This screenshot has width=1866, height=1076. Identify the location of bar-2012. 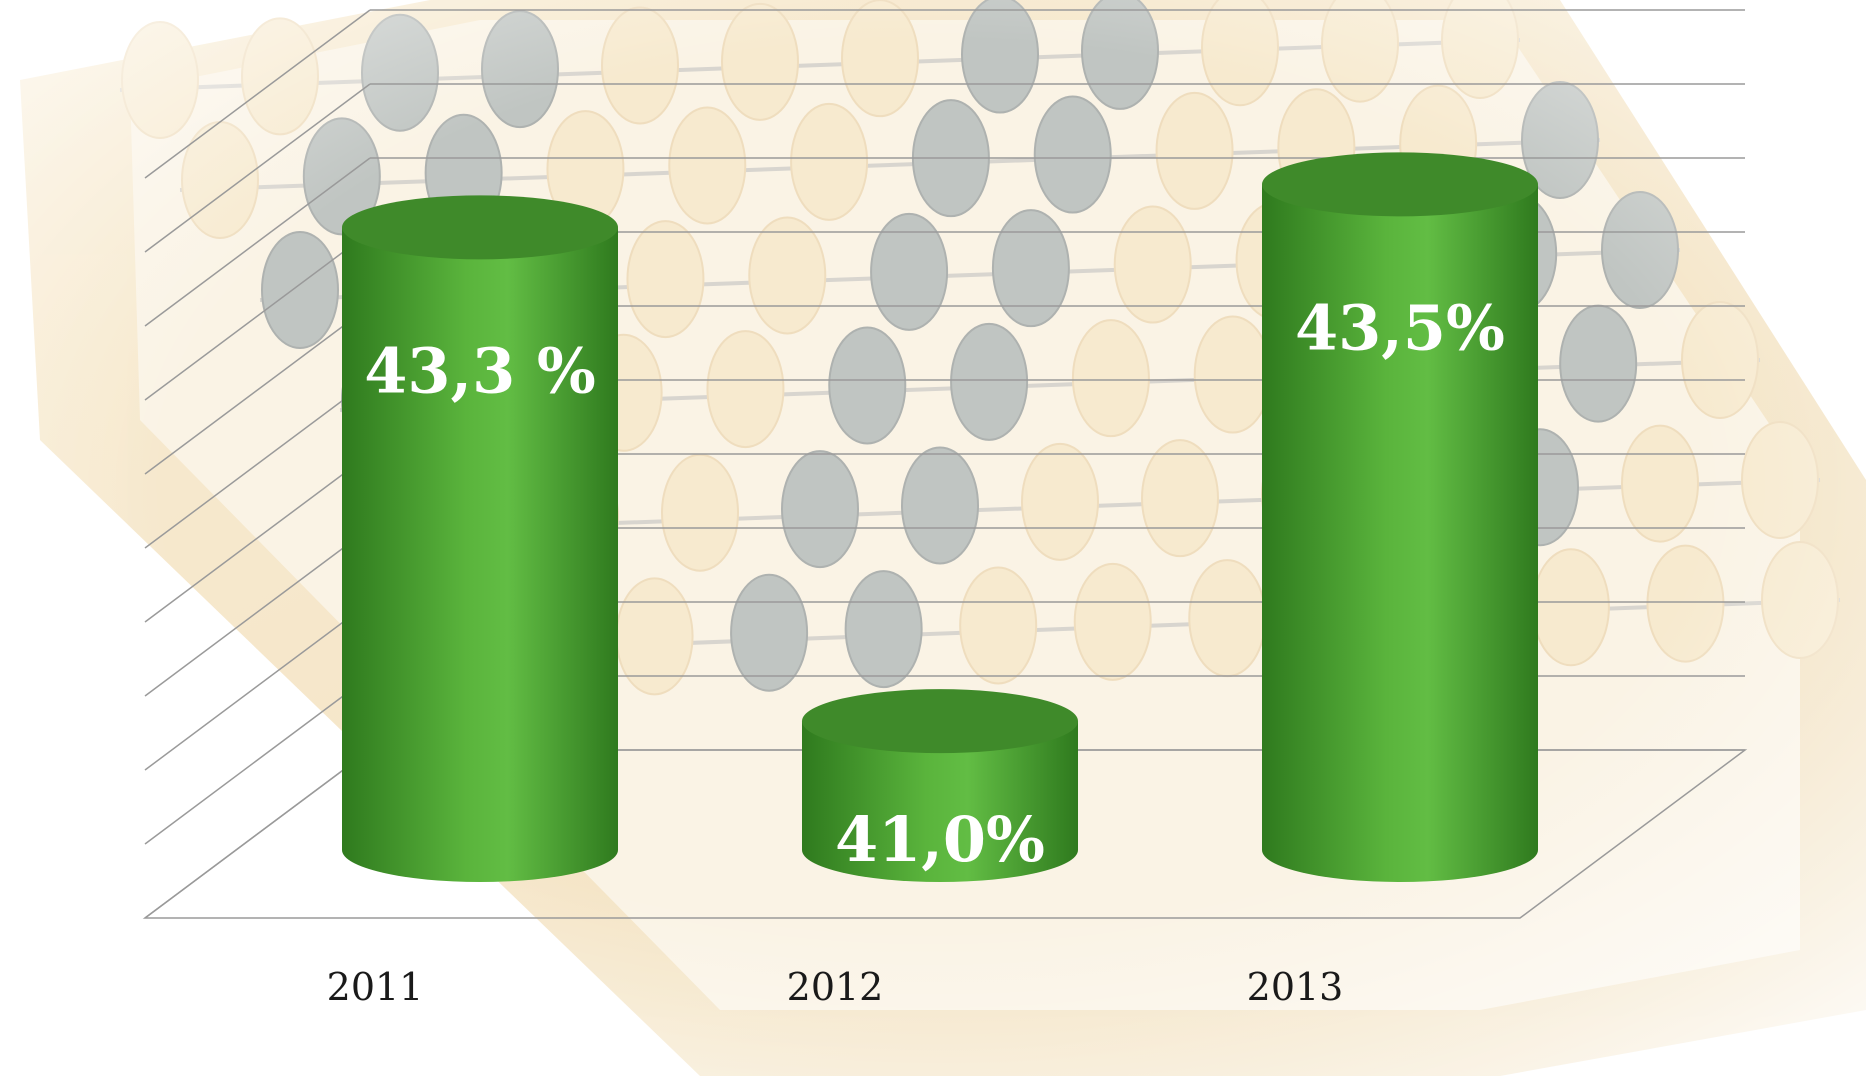
(940, 785).